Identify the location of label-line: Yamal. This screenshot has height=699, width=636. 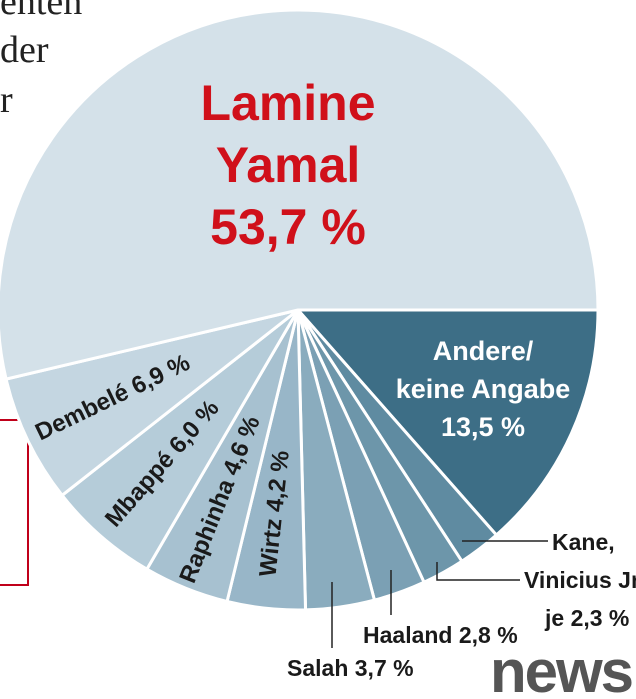
(288, 165).